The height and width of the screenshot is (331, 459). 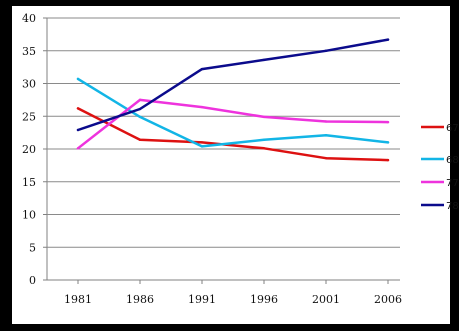 What do you see at coordinates (452, 160) in the screenshot?
I see `legend-label-68: 68` at bounding box center [452, 160].